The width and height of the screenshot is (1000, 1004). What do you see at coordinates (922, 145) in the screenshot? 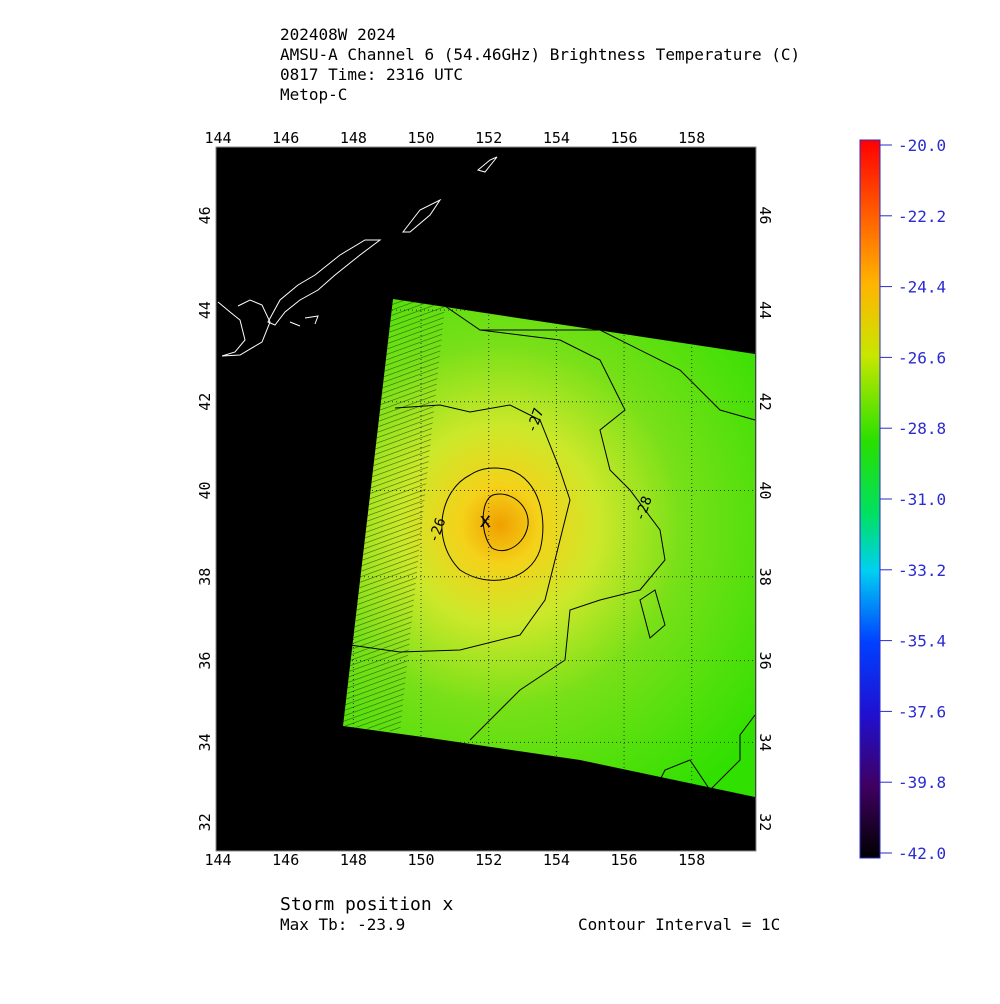
I see `colorbar-tick-label: -20.0` at bounding box center [922, 145].